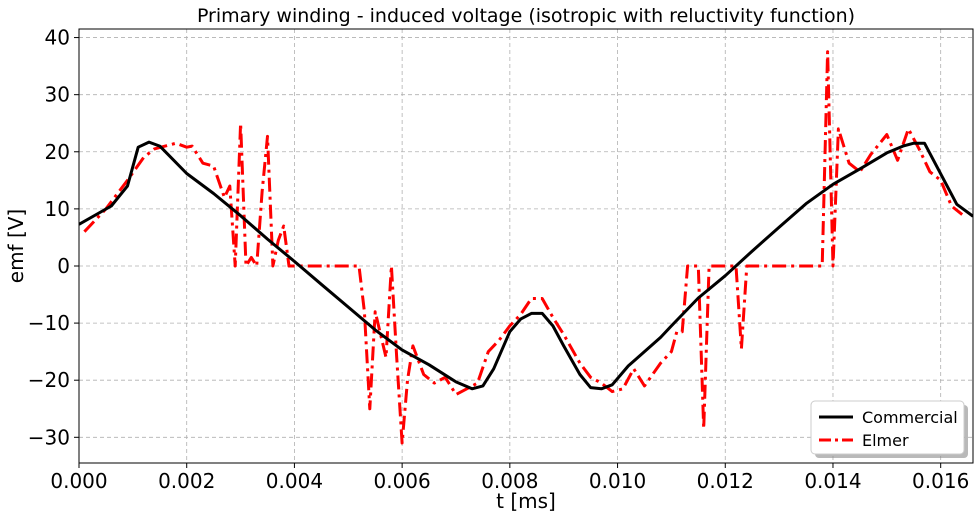 The height and width of the screenshot is (519, 979). What do you see at coordinates (401, 481) in the screenshot?
I see `x-tick-label: 0.006` at bounding box center [401, 481].